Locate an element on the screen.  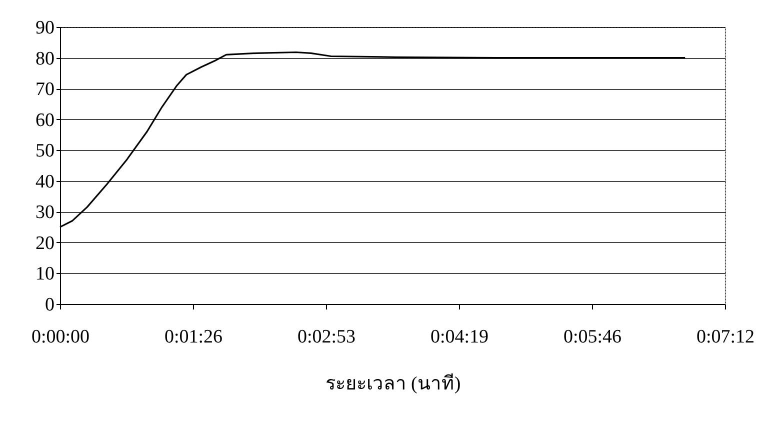
x-tick-label: 0:00:00 is located at coordinates (60, 337).